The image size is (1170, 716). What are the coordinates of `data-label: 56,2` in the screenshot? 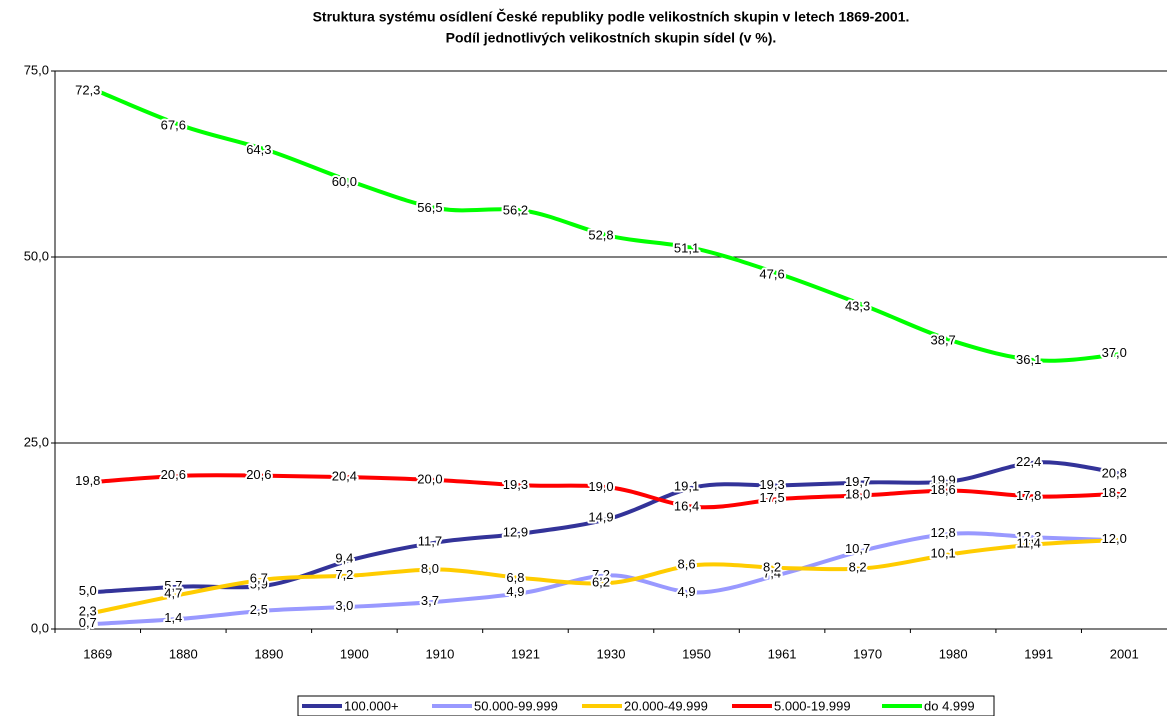 It's located at (515, 209).